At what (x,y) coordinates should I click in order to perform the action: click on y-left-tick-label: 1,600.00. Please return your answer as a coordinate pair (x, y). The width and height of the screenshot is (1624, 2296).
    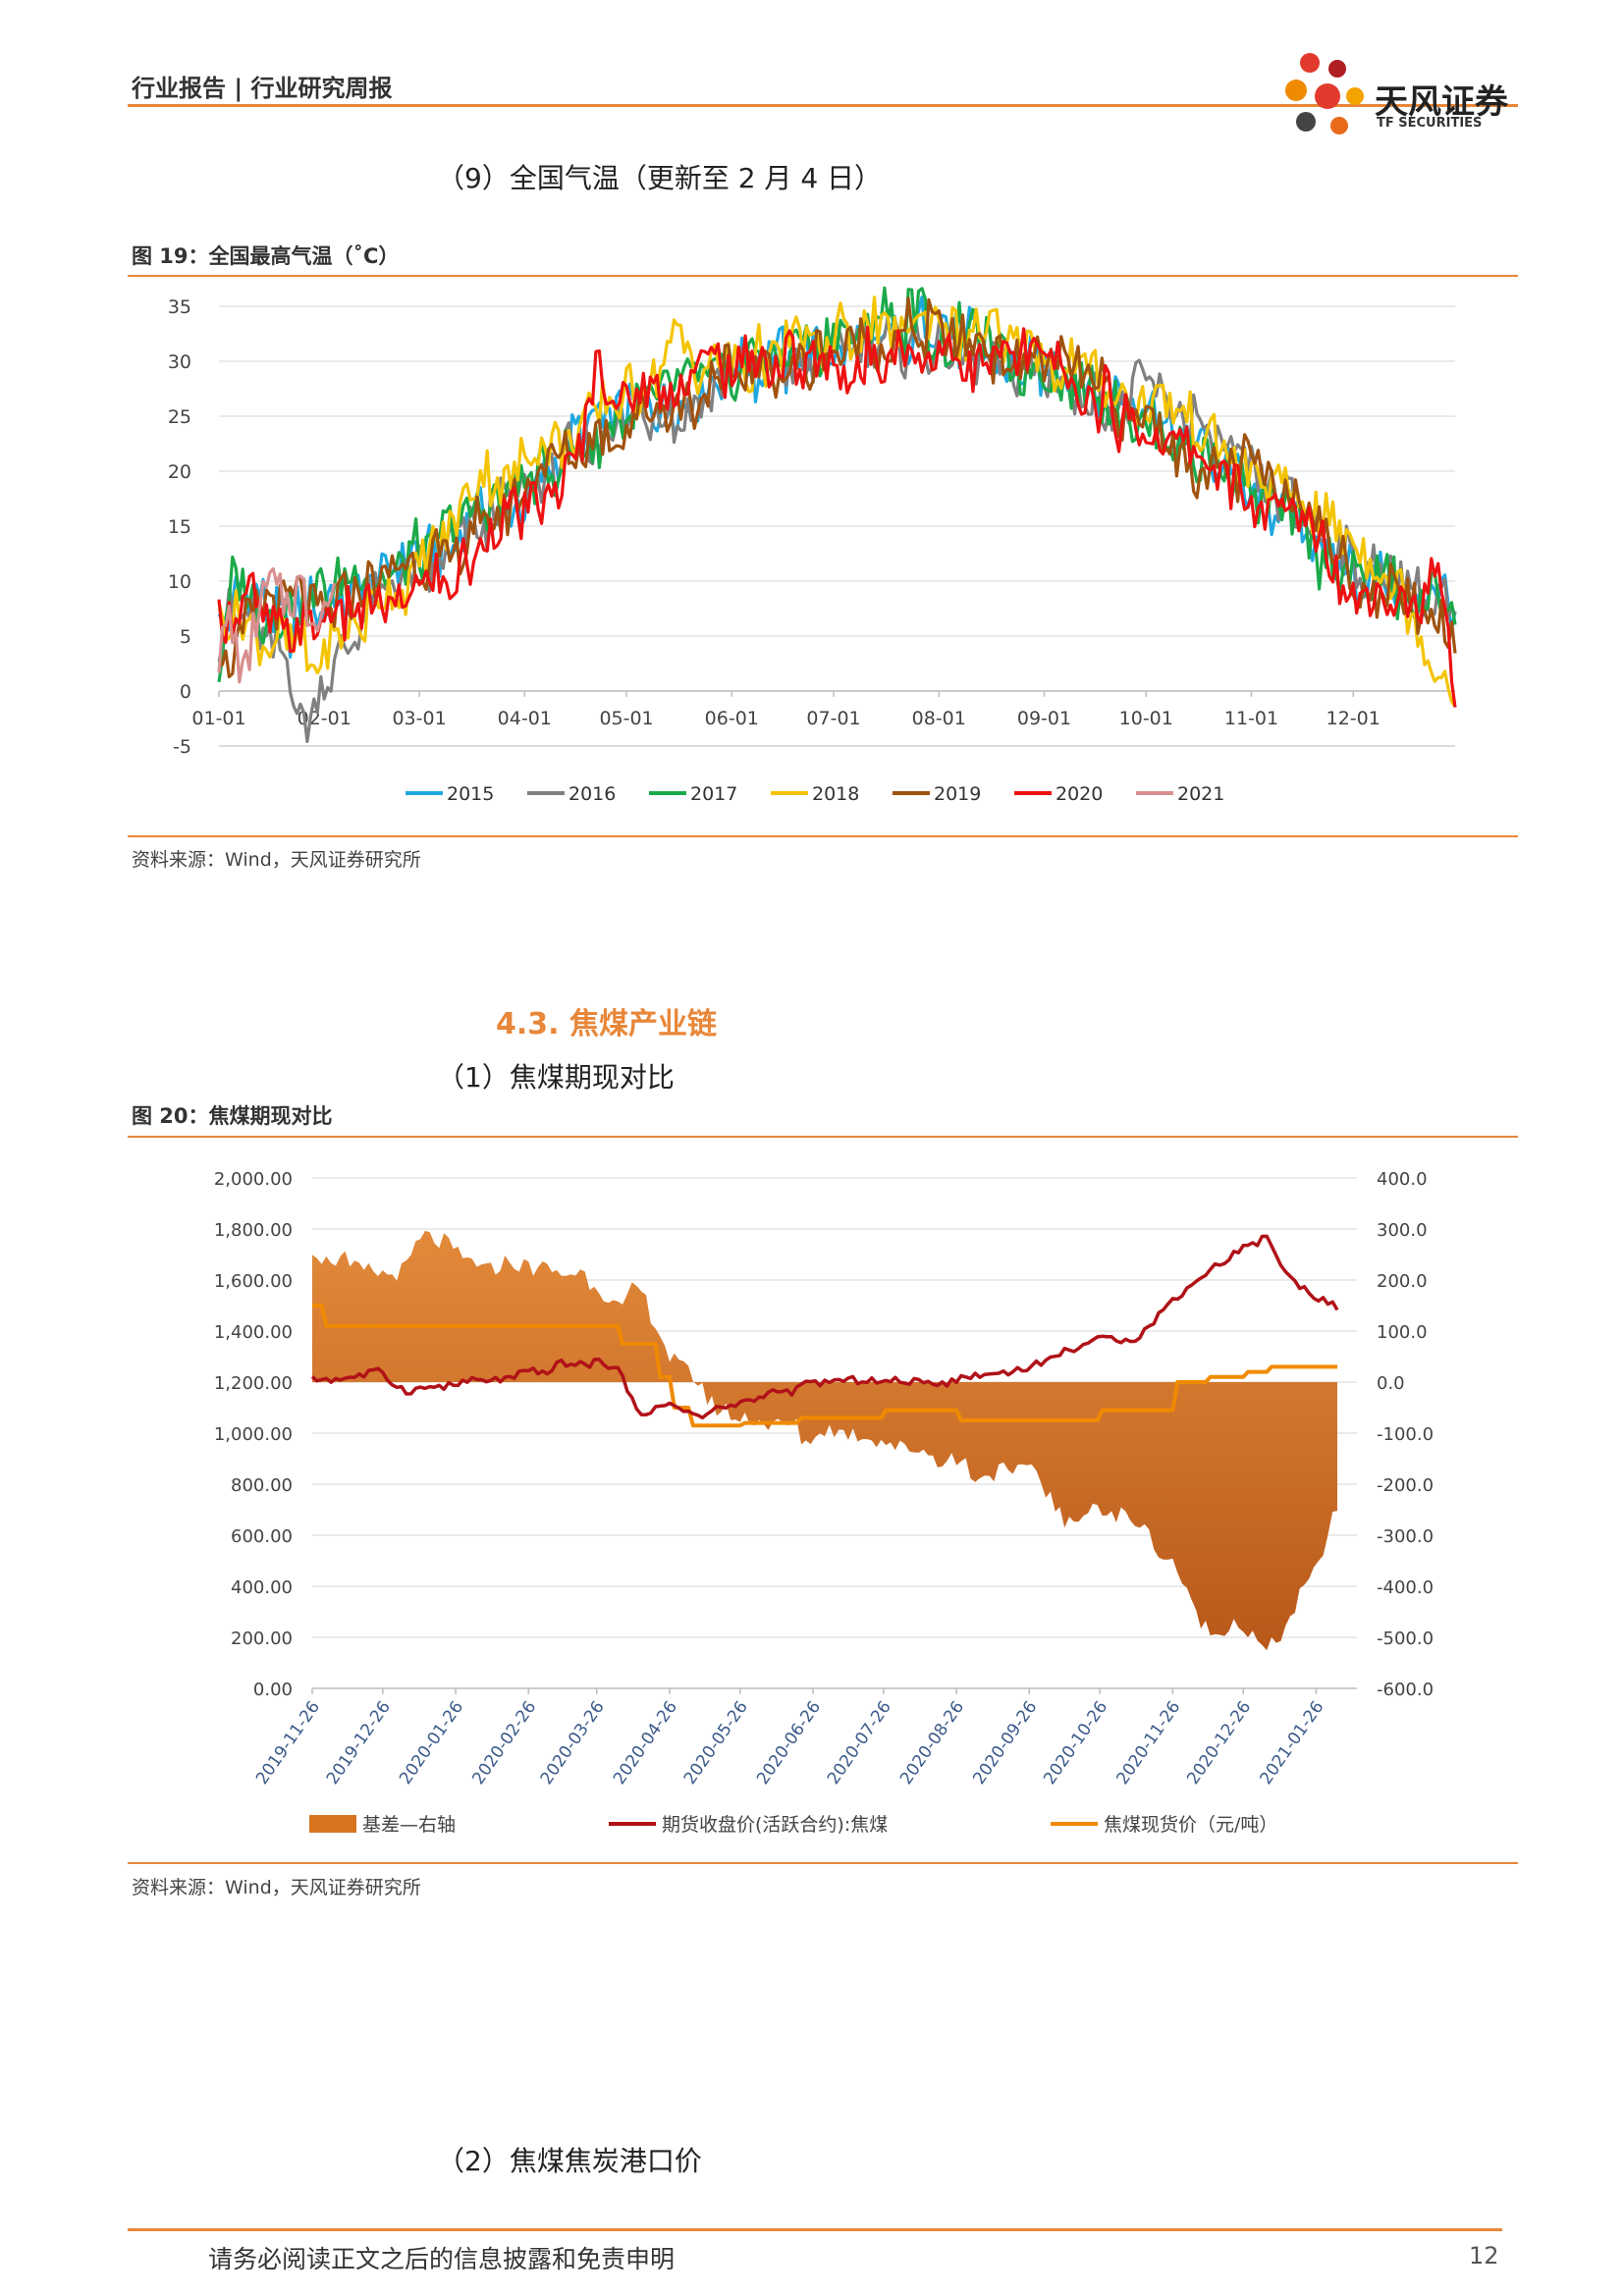
    Looking at the image, I should click on (253, 1282).